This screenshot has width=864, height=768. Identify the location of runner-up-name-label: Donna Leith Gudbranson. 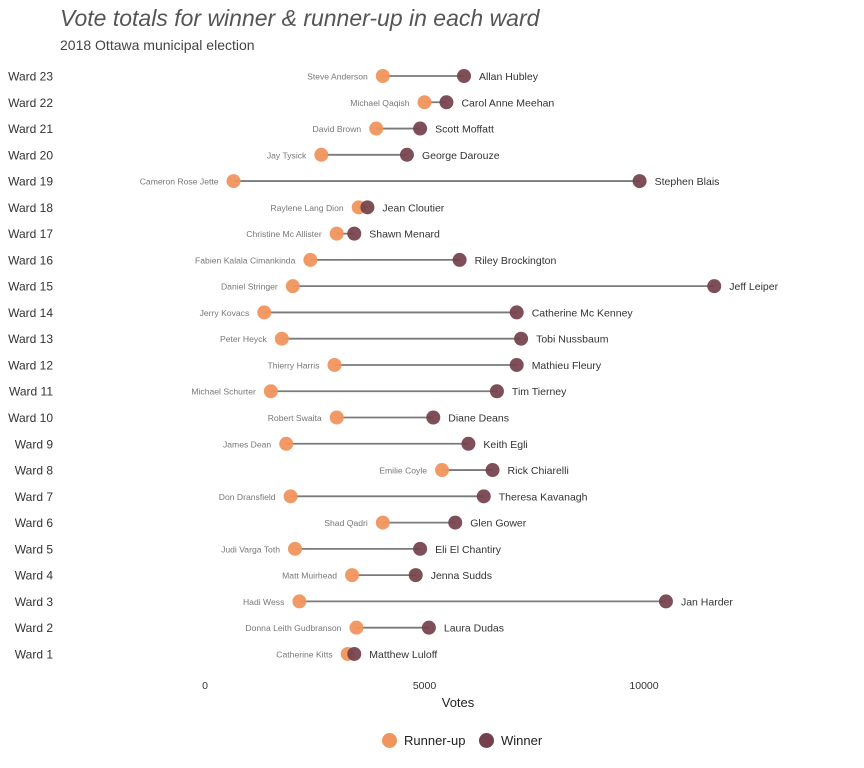
(293, 628).